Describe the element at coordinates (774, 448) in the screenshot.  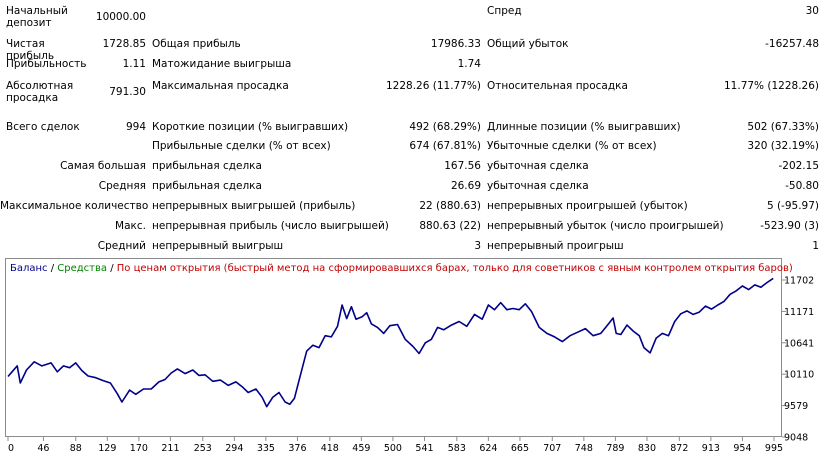
I see `x-tick-label: 995` at that location.